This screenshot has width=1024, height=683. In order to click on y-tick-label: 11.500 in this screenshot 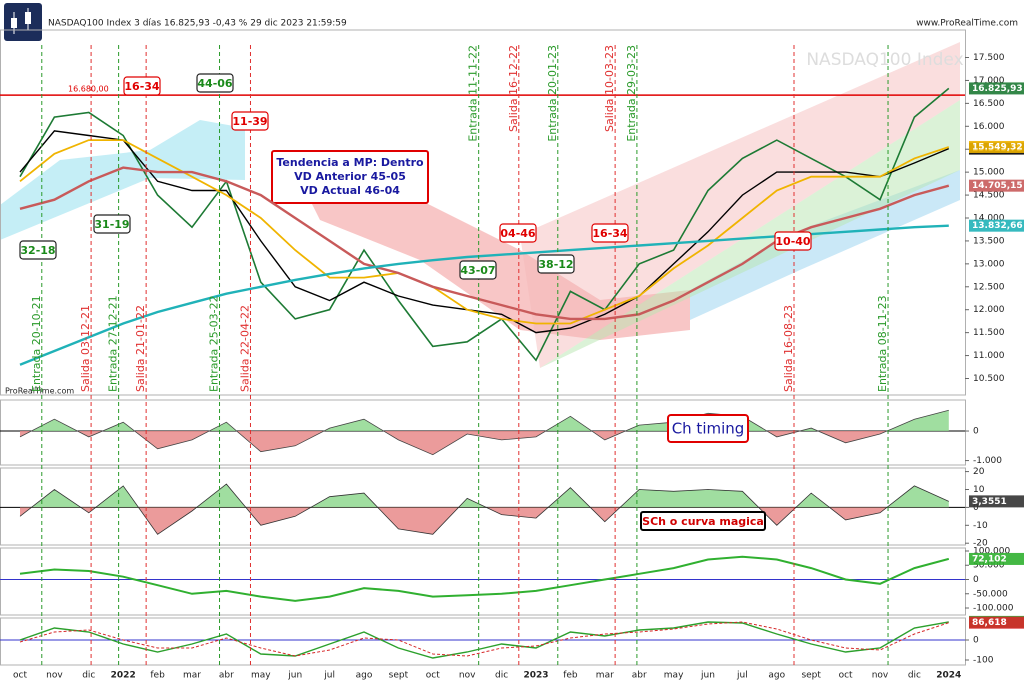, I will do `click(989, 333)`.